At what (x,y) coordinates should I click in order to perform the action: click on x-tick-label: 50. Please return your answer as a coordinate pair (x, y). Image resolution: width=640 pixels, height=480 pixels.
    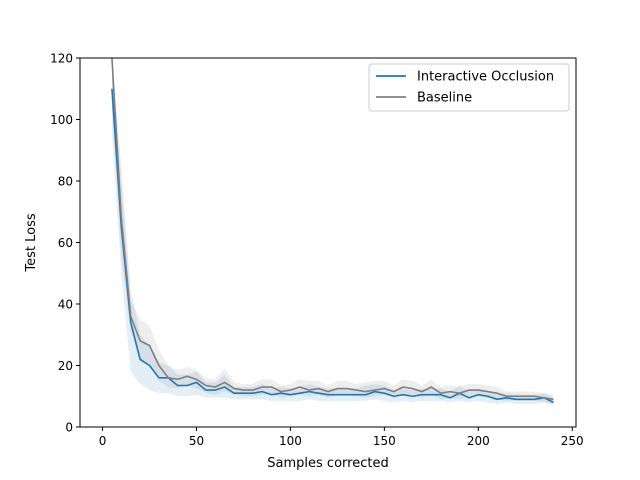
    Looking at the image, I should click on (196, 441).